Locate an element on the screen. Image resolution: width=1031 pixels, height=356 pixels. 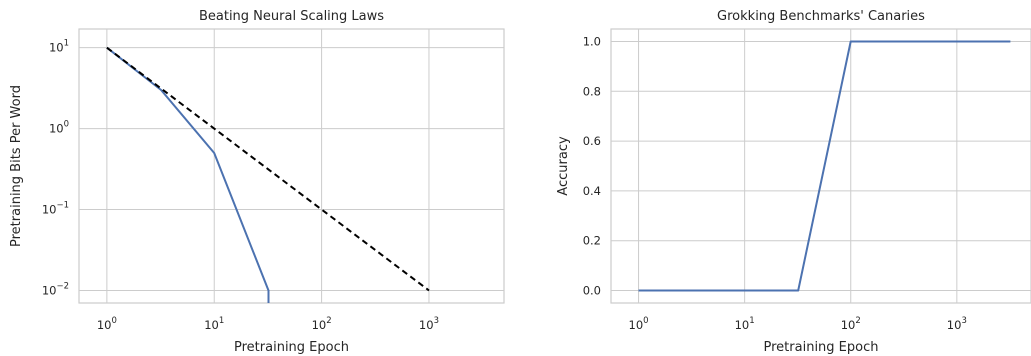
chart-title: Grokking Benchmarks' Canaries is located at coordinates (821, 16).